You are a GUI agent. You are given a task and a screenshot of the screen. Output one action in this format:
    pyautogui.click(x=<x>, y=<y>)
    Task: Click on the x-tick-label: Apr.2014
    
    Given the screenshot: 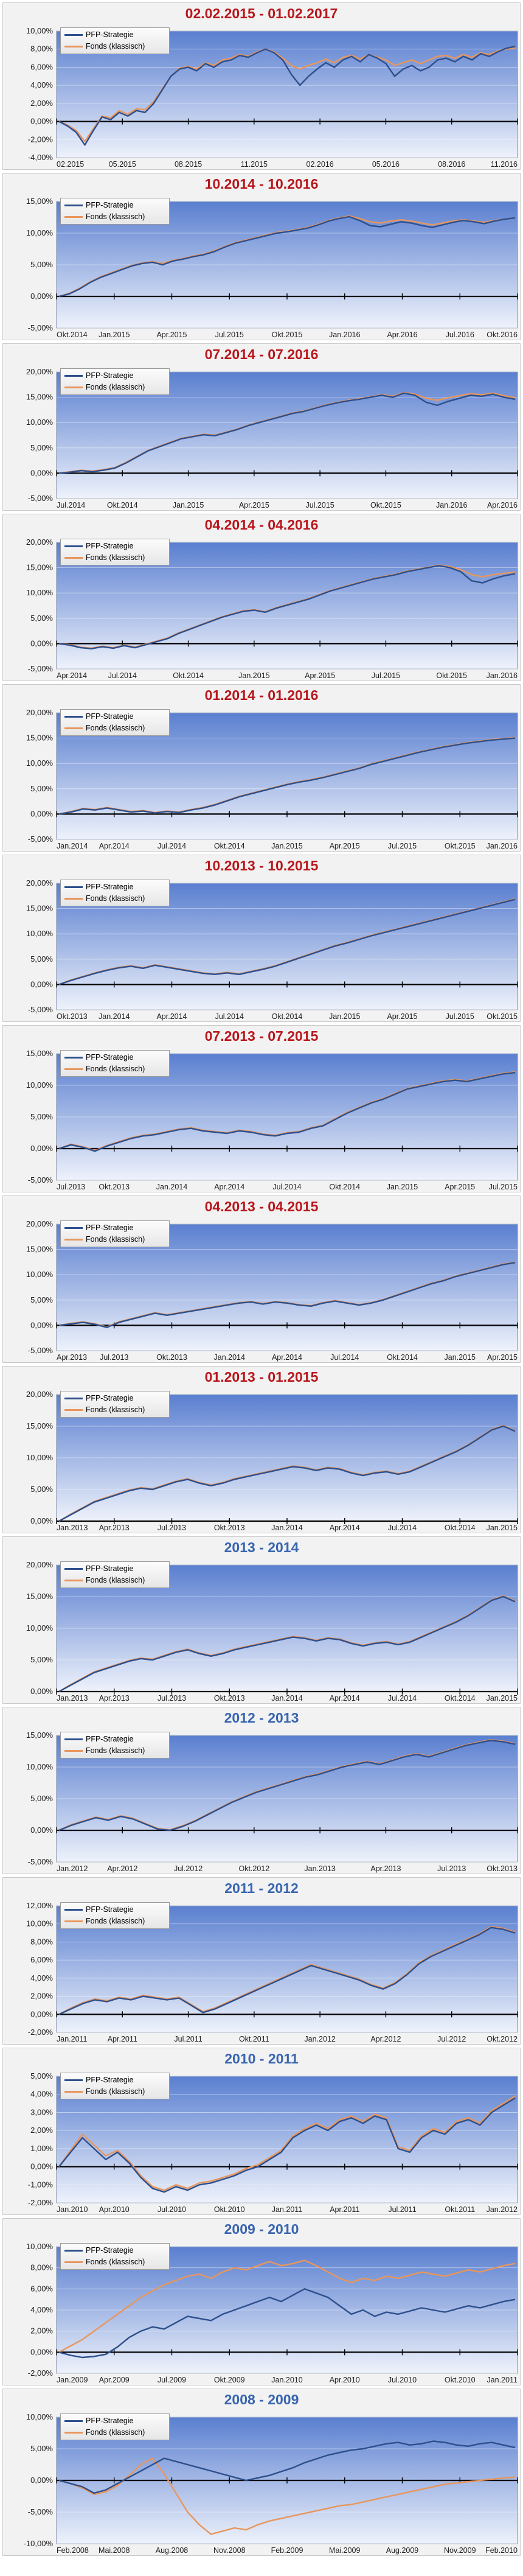 What is the action you would take?
    pyautogui.click(x=345, y=1528)
    